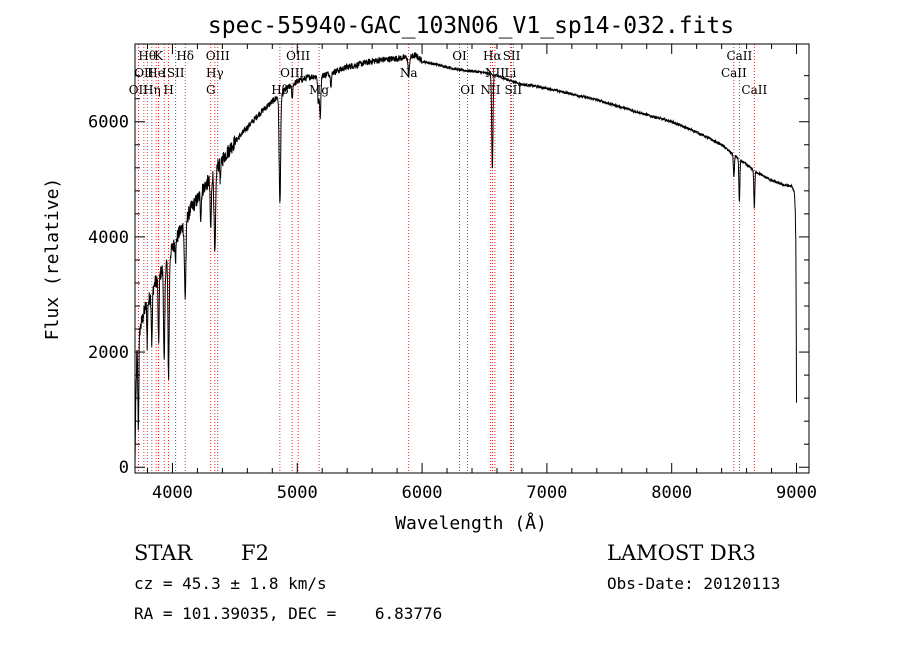 The image size is (900, 649). I want to click on obs-date: Obs-Date: 20120113, so click(693, 583).